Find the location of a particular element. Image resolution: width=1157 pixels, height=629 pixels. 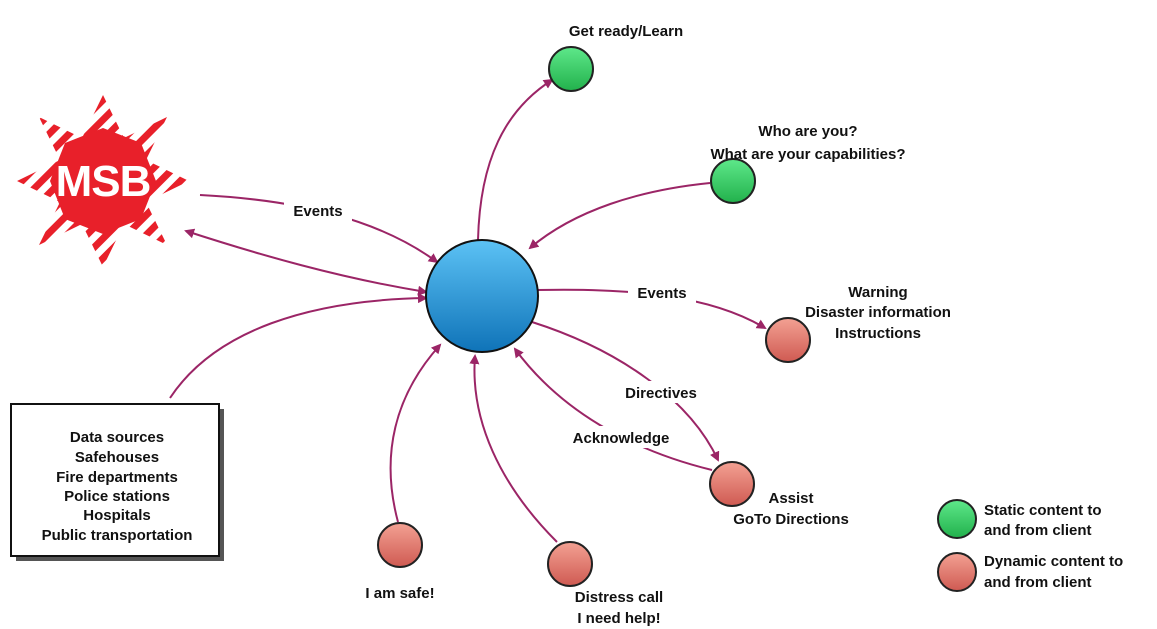

edge-label-hub-events: Events is located at coordinates (661, 293).